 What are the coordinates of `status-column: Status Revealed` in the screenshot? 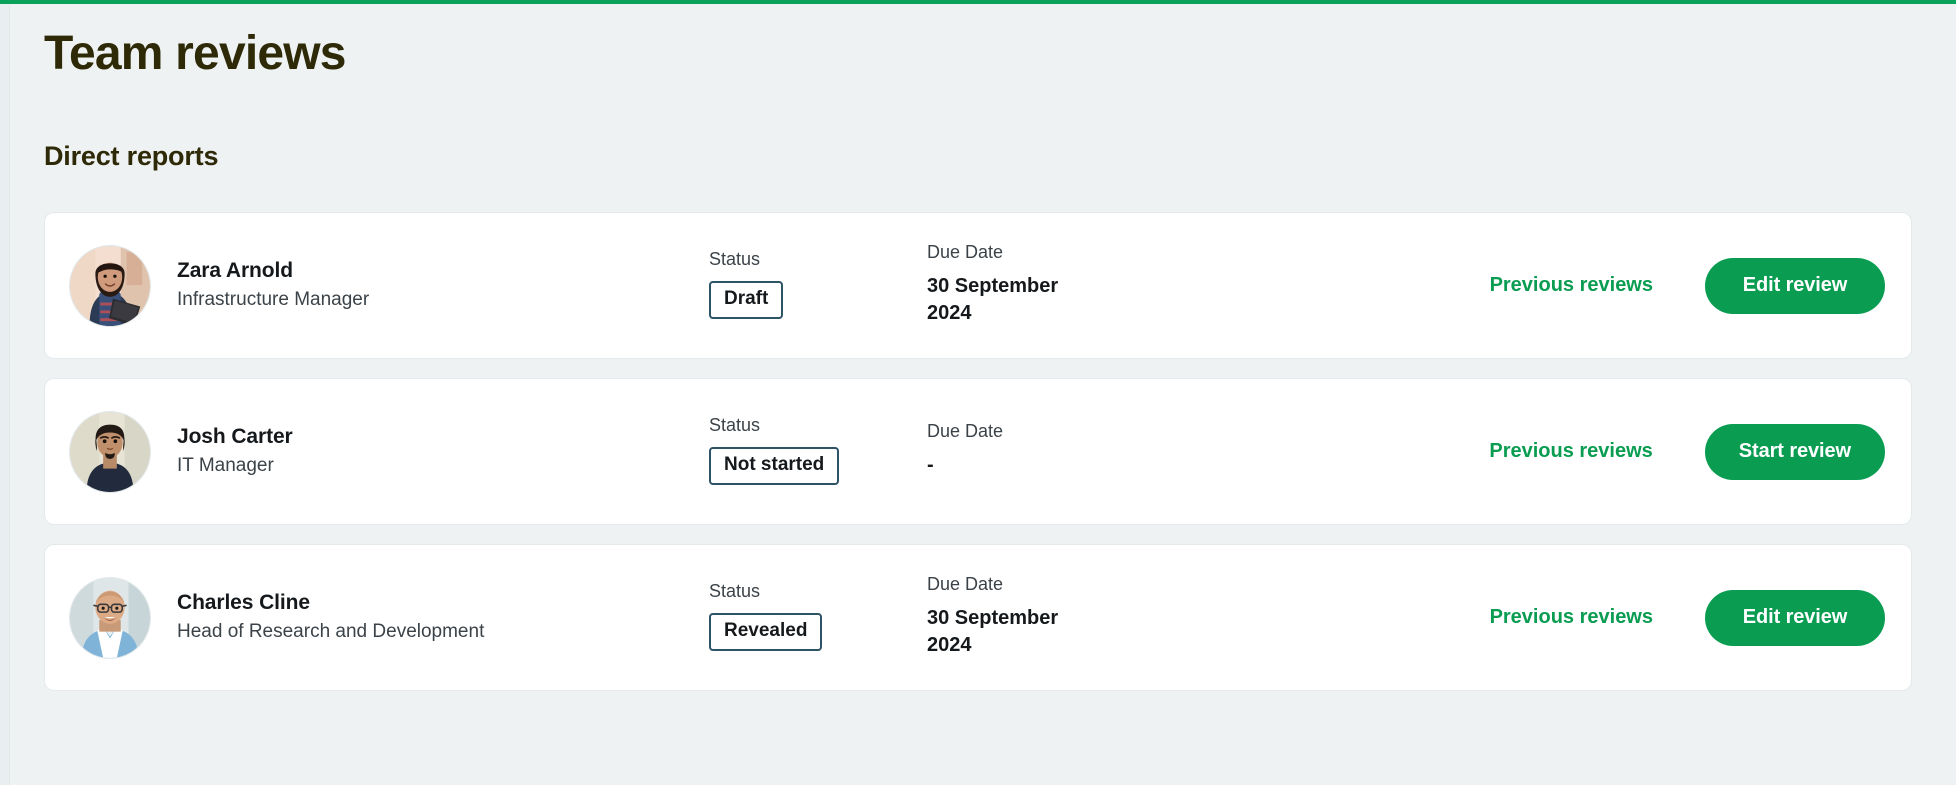 It's located at (818, 616).